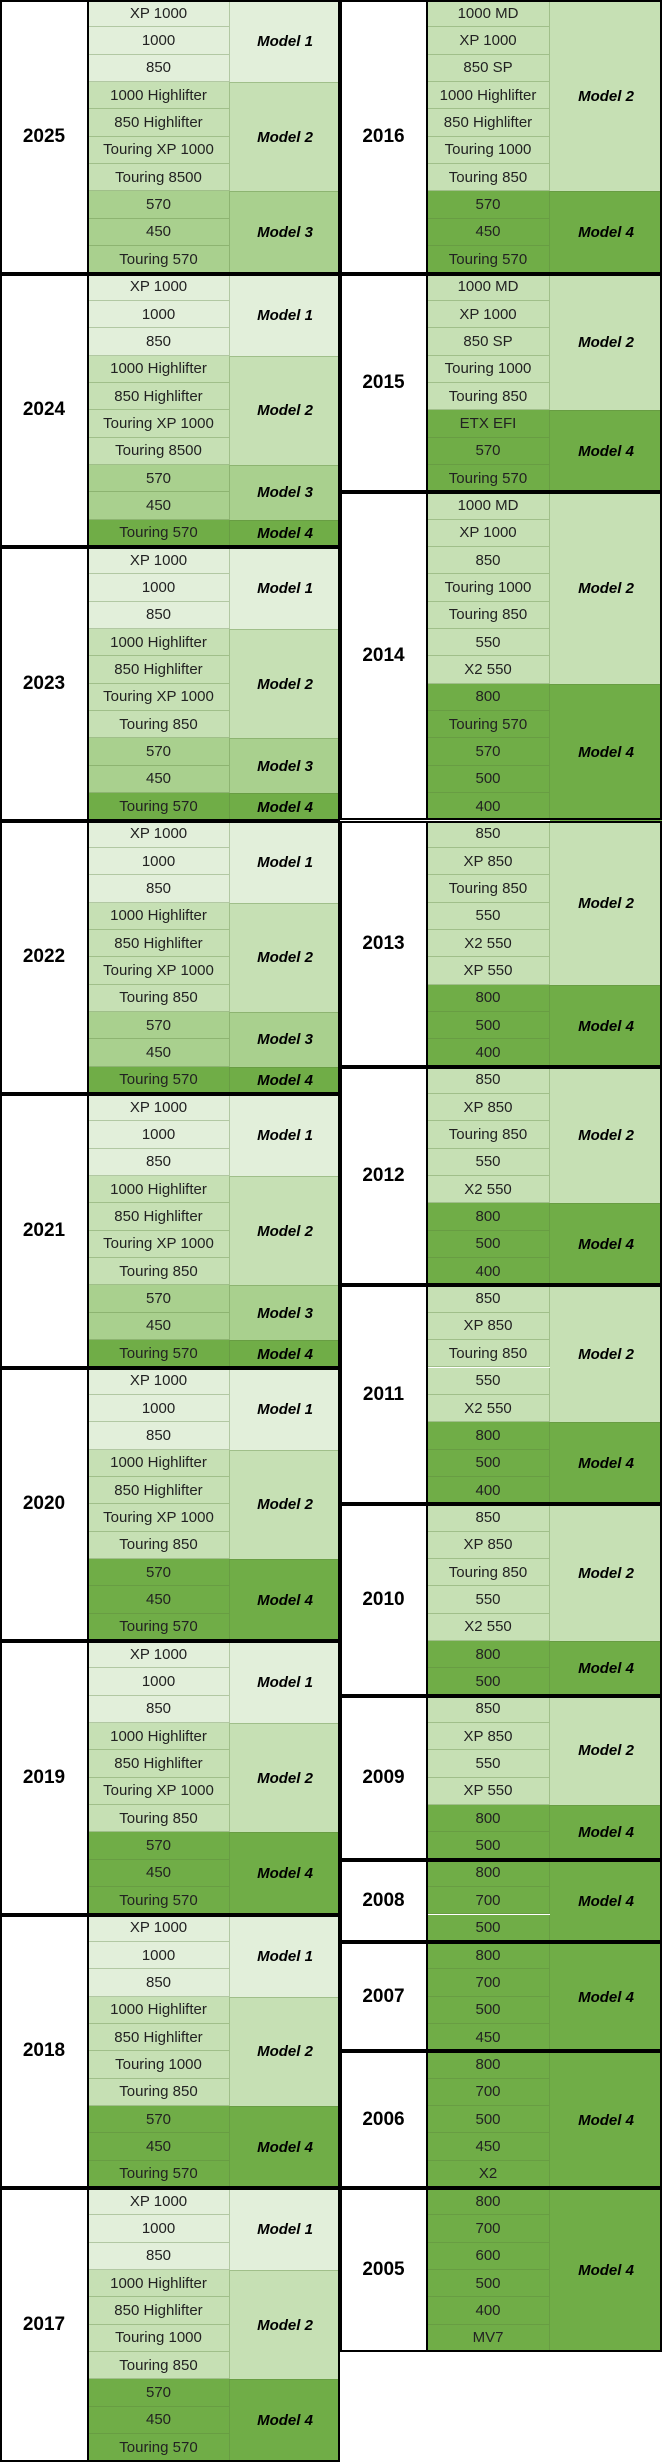 Image resolution: width=670 pixels, height=2464 pixels. I want to click on year-cell: 2025, so click(44, 137).